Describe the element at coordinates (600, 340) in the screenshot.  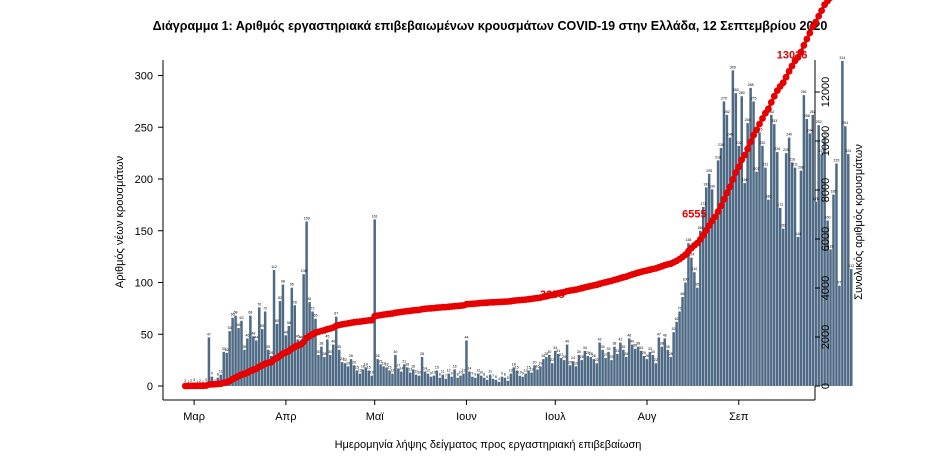
I see `bar-value-label: 42` at that location.